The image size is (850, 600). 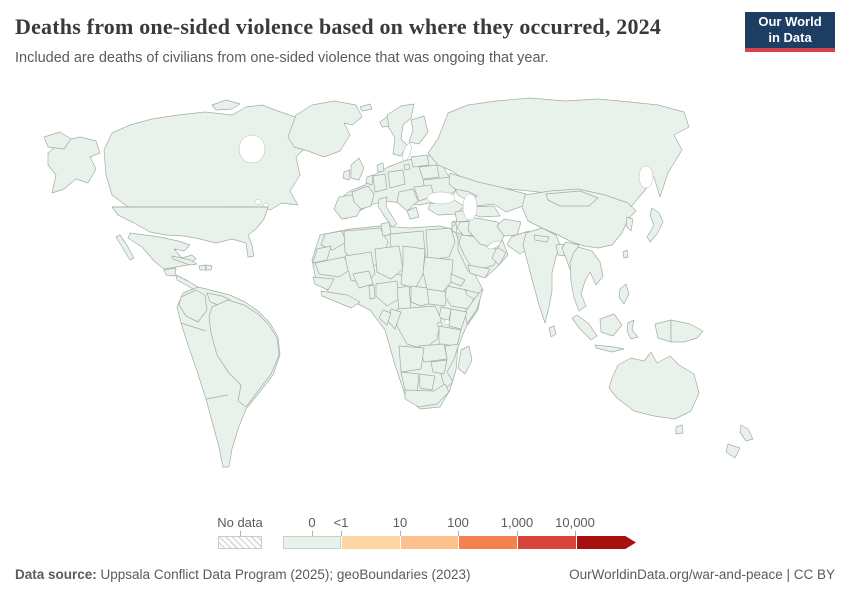 I want to click on country-sri-lanka, so click(x=552, y=331).